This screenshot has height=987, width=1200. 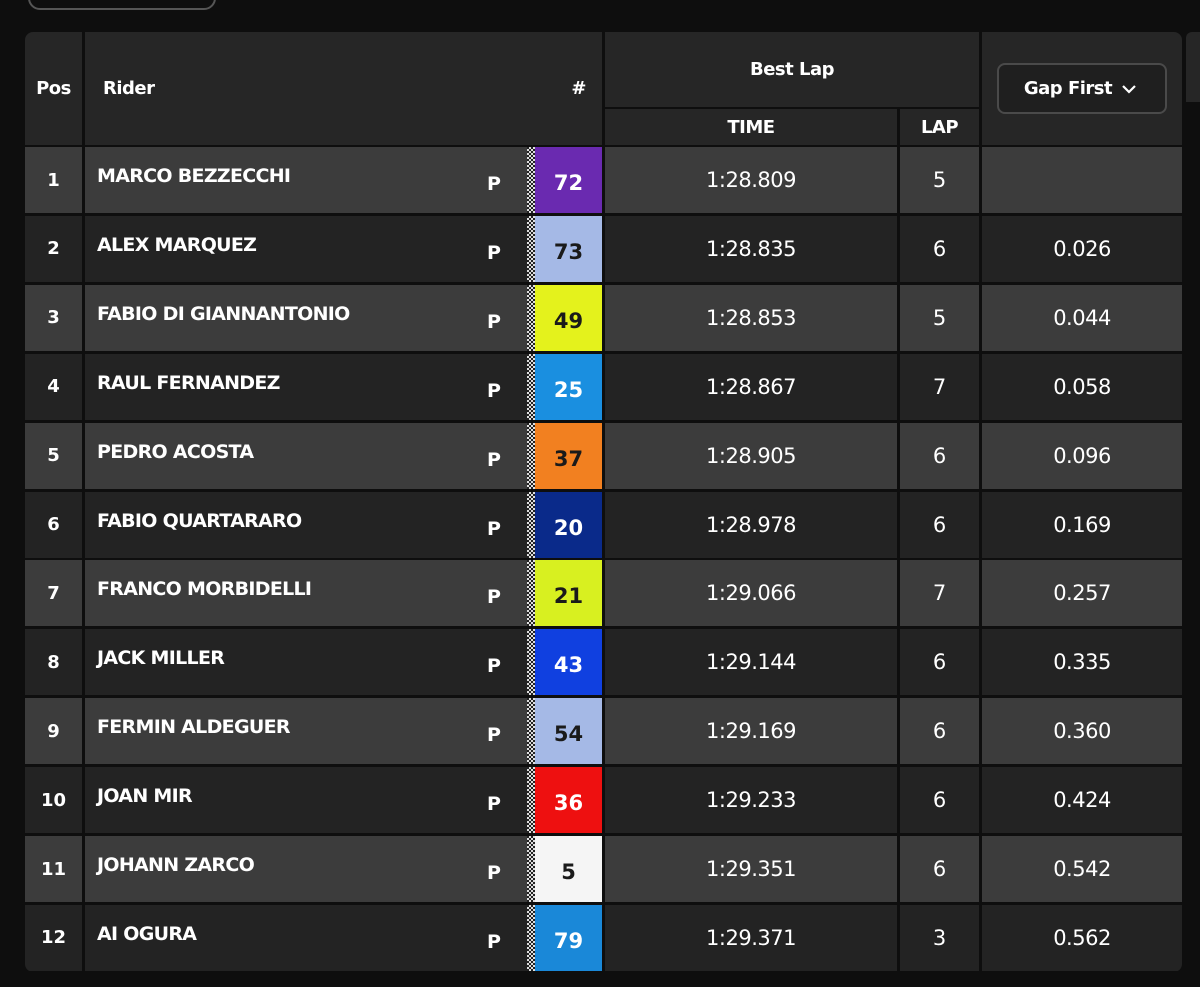 I want to click on time: 1:29.066, so click(x=751, y=593).